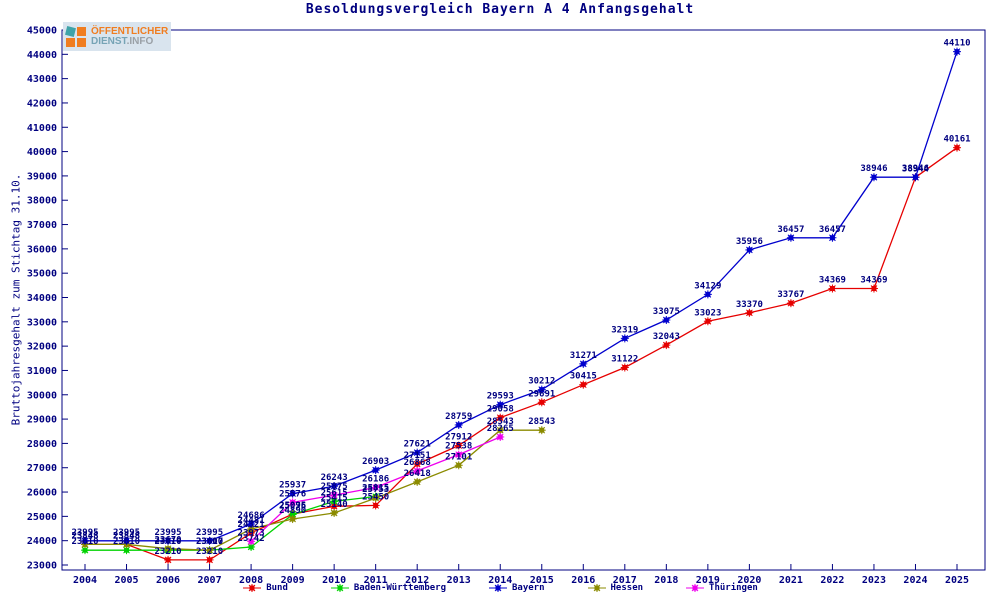 Image resolution: width=1000 pixels, height=600 pixels. What do you see at coordinates (915, 580) in the screenshot?
I see `x-tick-label: 2024` at bounding box center [915, 580].